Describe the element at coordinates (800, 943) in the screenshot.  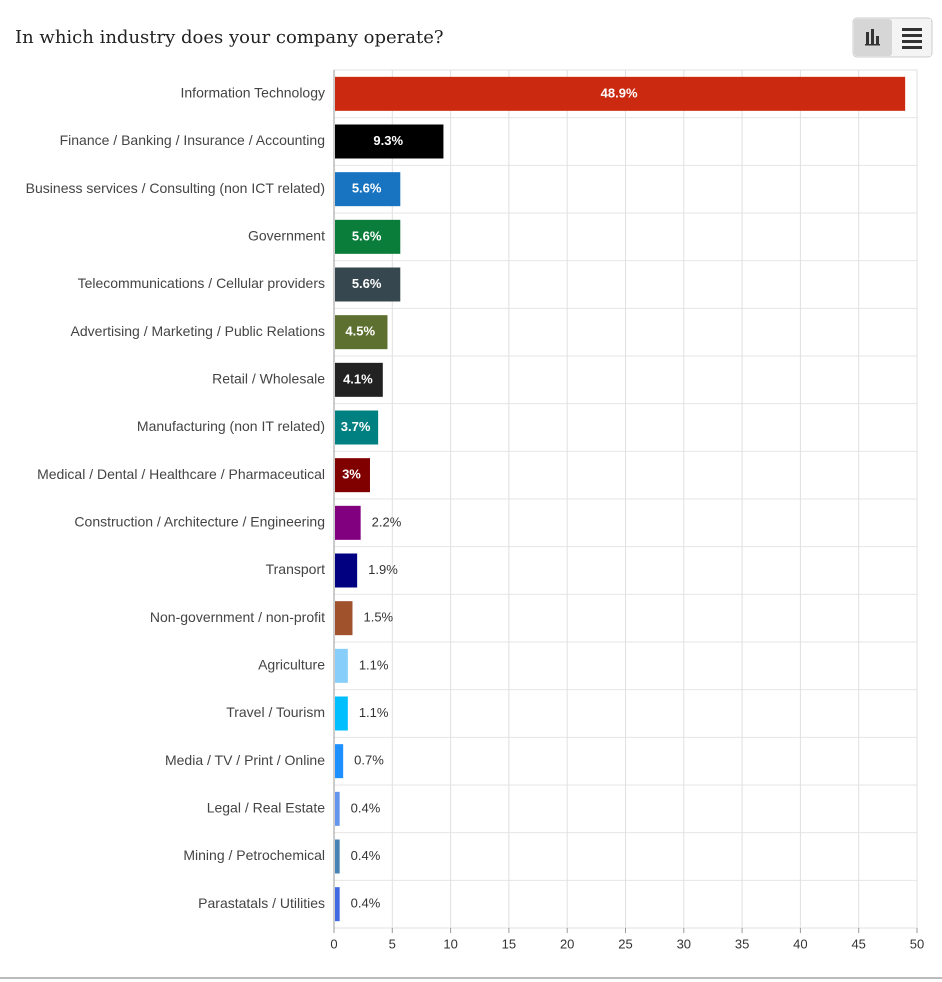
I see `x-tick-label: 40` at that location.